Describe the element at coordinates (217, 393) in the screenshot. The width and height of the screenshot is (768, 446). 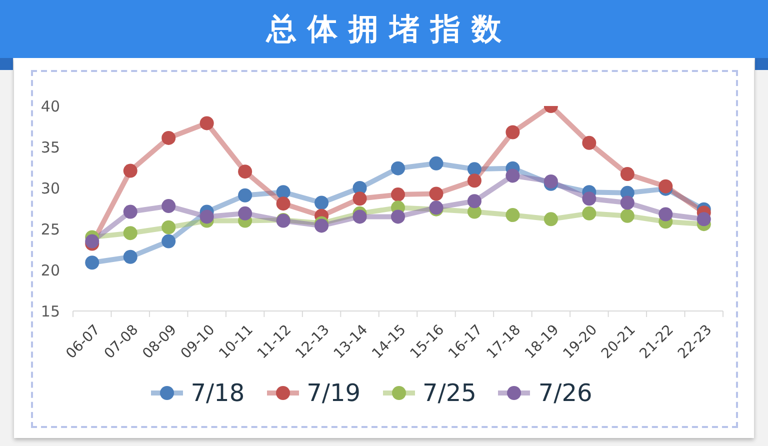
I see `legend-label: 7/18` at that location.